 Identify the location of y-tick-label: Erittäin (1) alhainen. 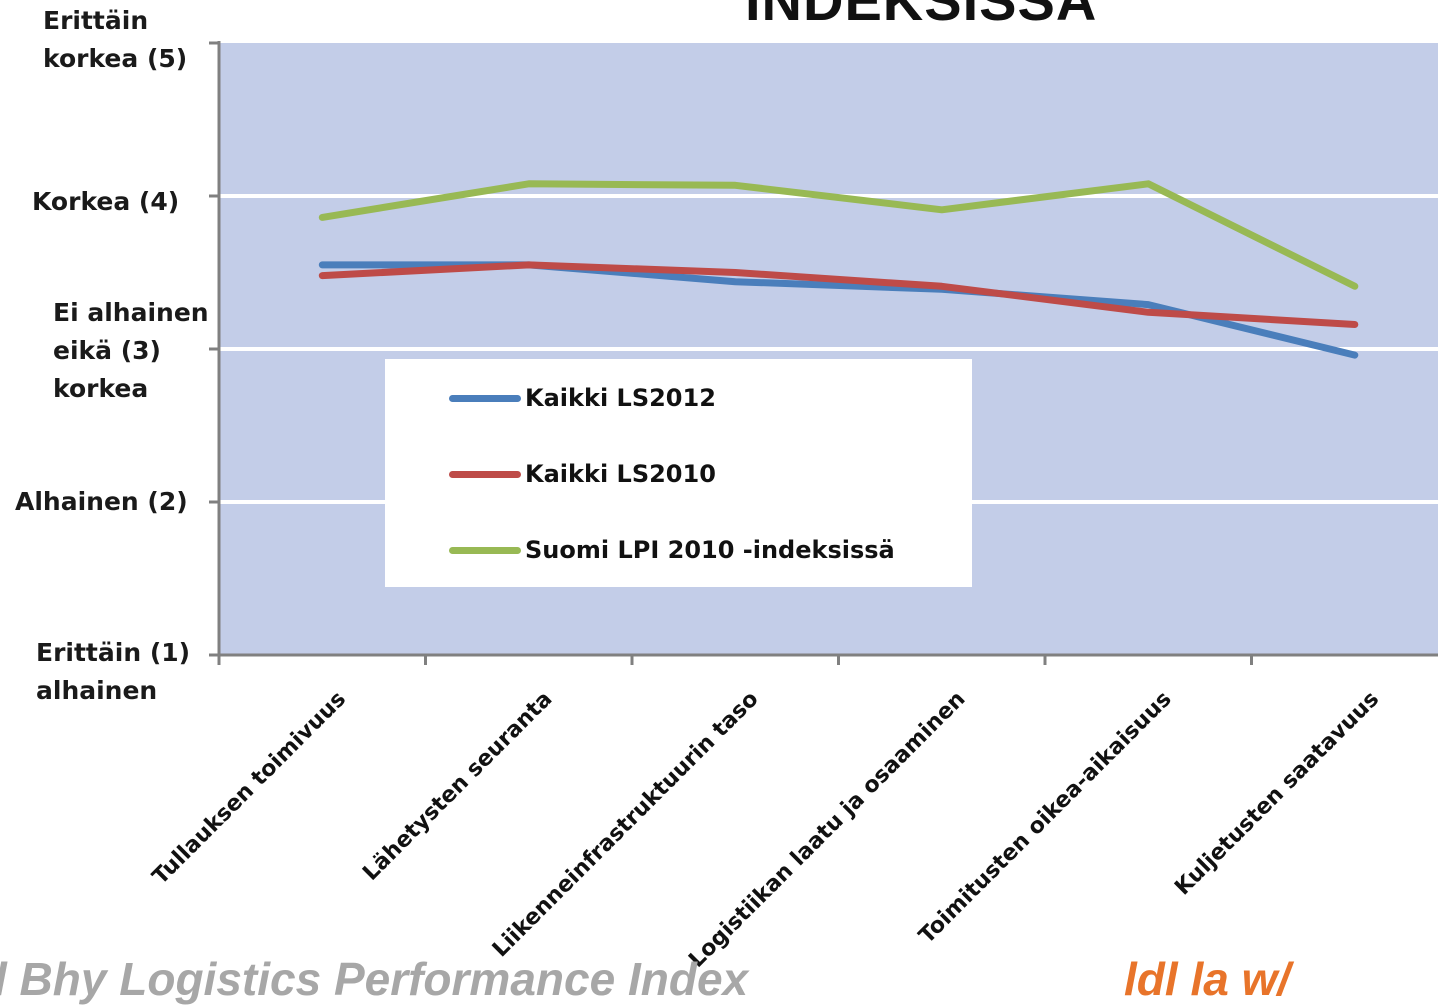
(113, 671).